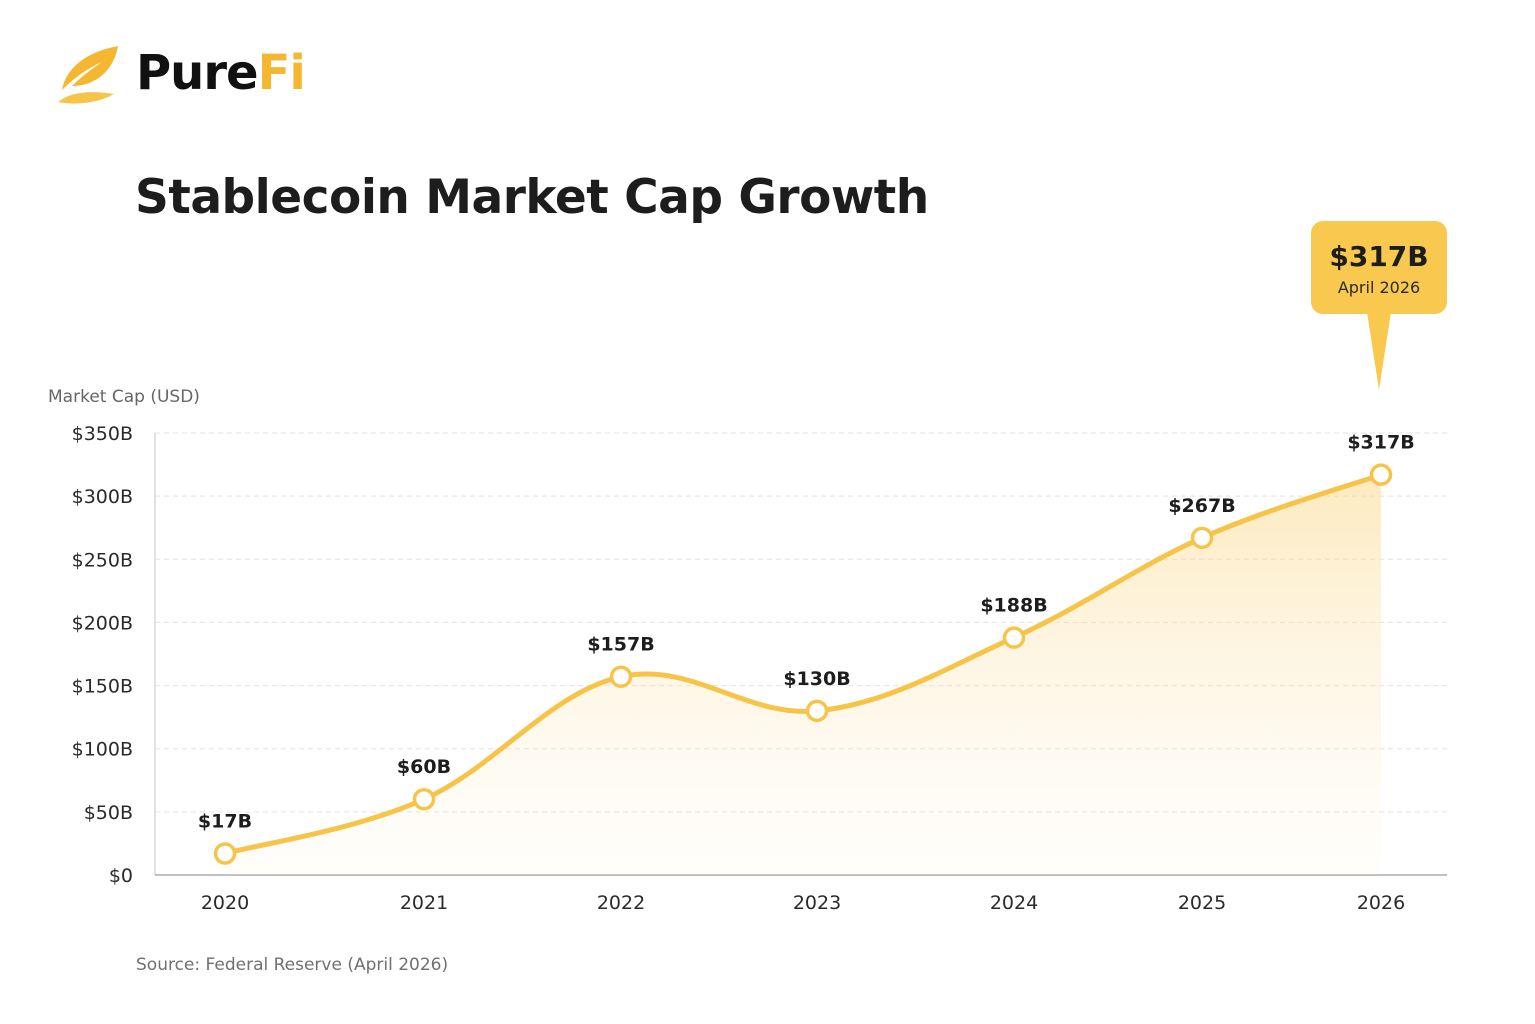 The image size is (1535, 1024). I want to click on brand-name: PureFi, so click(221, 73).